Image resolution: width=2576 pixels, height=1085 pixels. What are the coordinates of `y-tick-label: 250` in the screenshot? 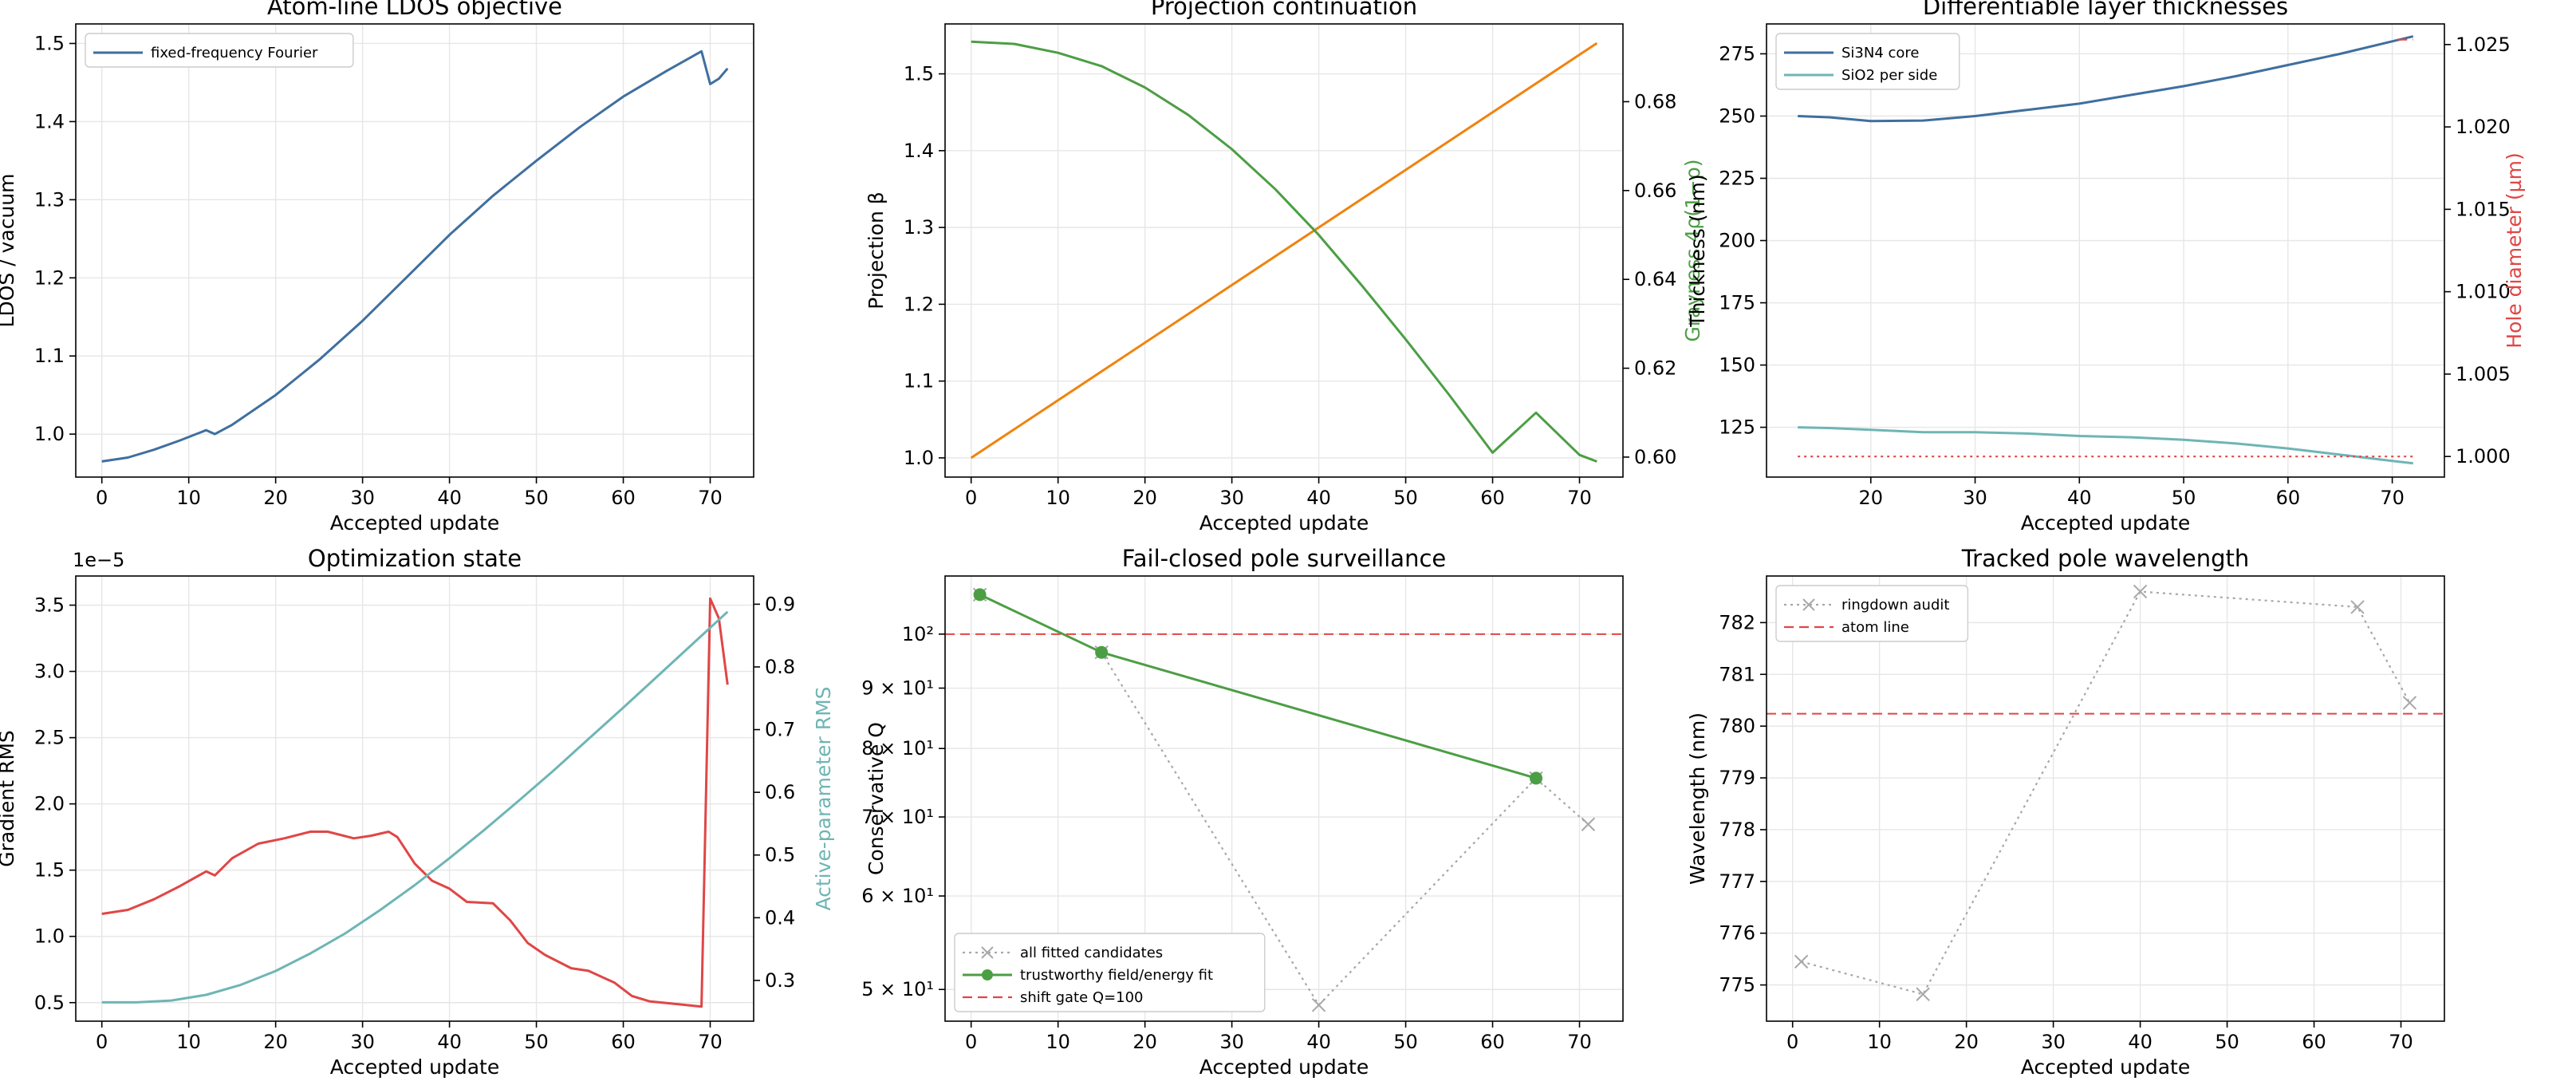 It's located at (1737, 116).